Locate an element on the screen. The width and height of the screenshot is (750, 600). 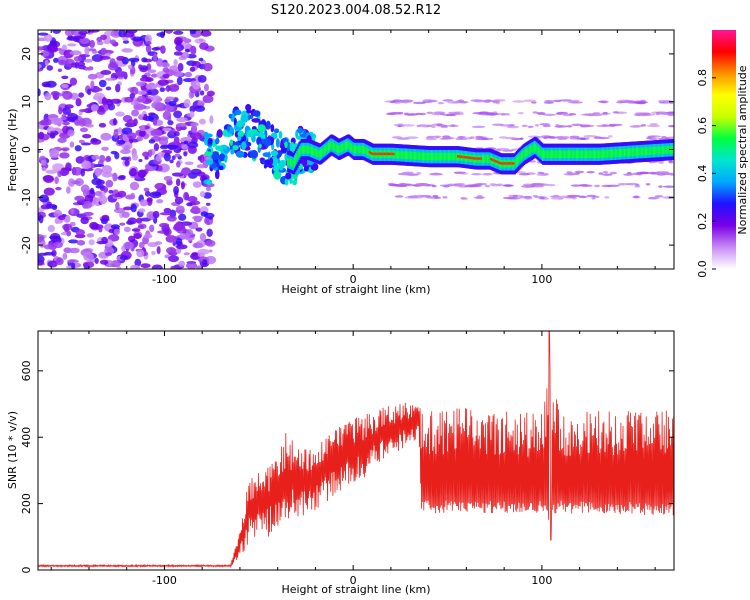
snr-x-label: Height of straight line (km) is located at coordinates (355, 589).